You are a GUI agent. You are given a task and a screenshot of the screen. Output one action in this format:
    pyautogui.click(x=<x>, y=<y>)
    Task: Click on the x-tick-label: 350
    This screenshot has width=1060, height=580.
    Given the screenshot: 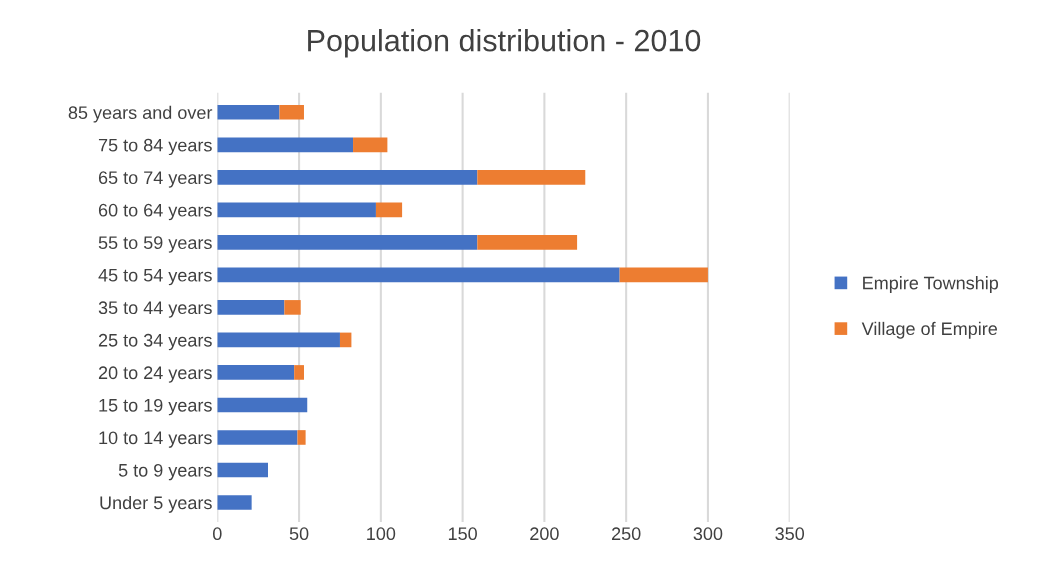 What is the action you would take?
    pyautogui.click(x=790, y=534)
    